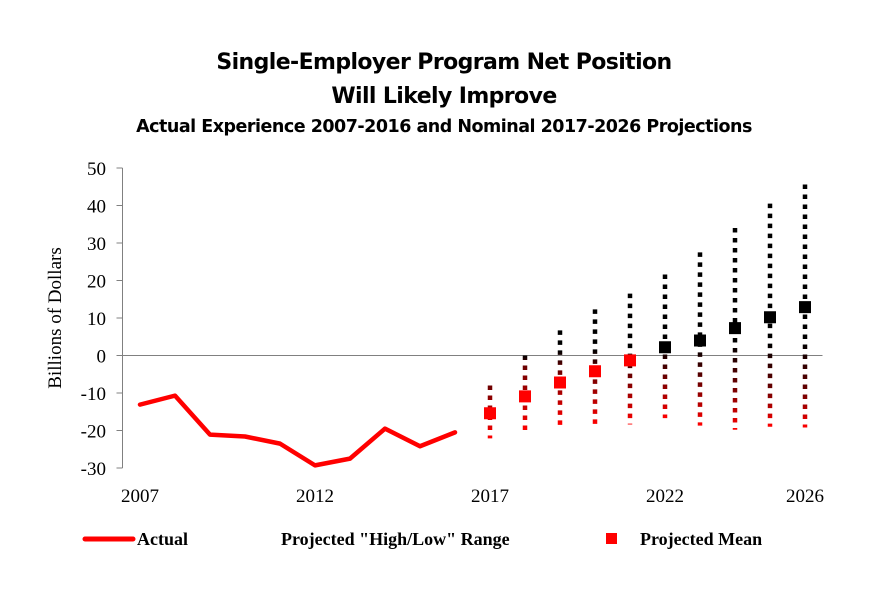 This screenshot has height=600, width=888. Describe the element at coordinates (595, 371) in the screenshot. I see `mean-marker-2020` at that location.